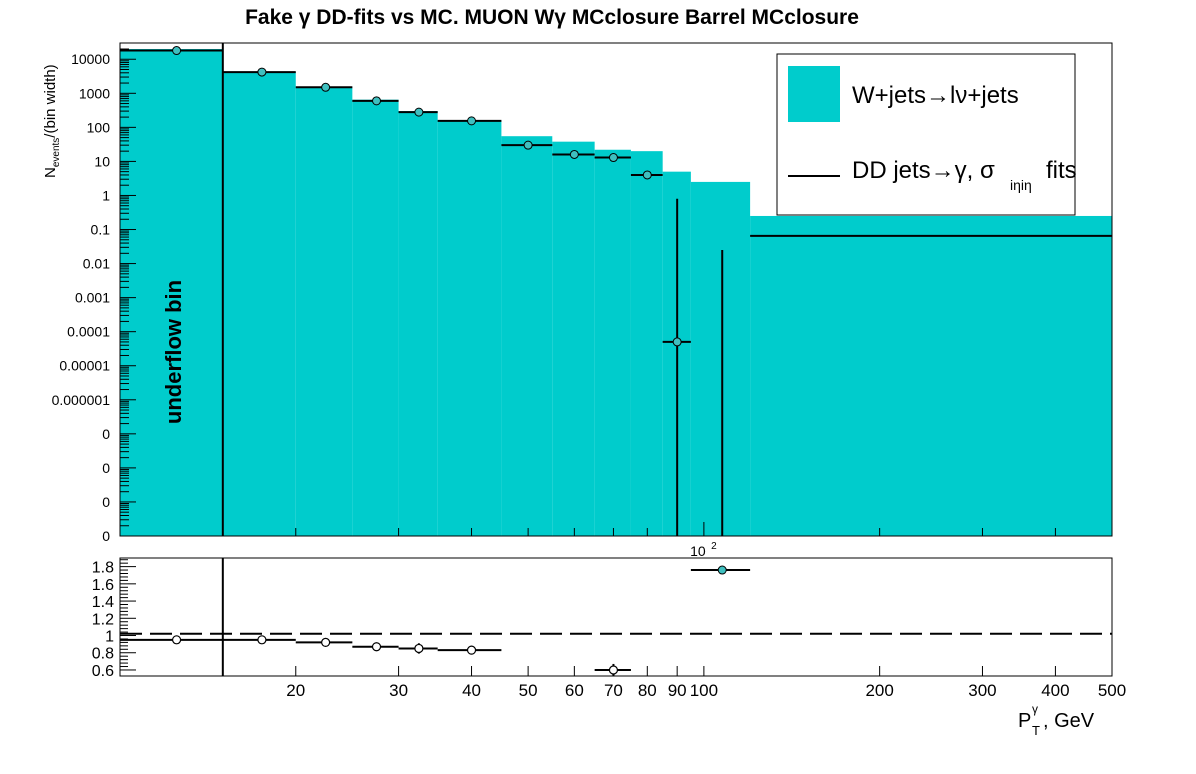  What do you see at coordinates (109, 637) in the screenshot?
I see `ratio-y-tick-label: 1` at bounding box center [109, 637].